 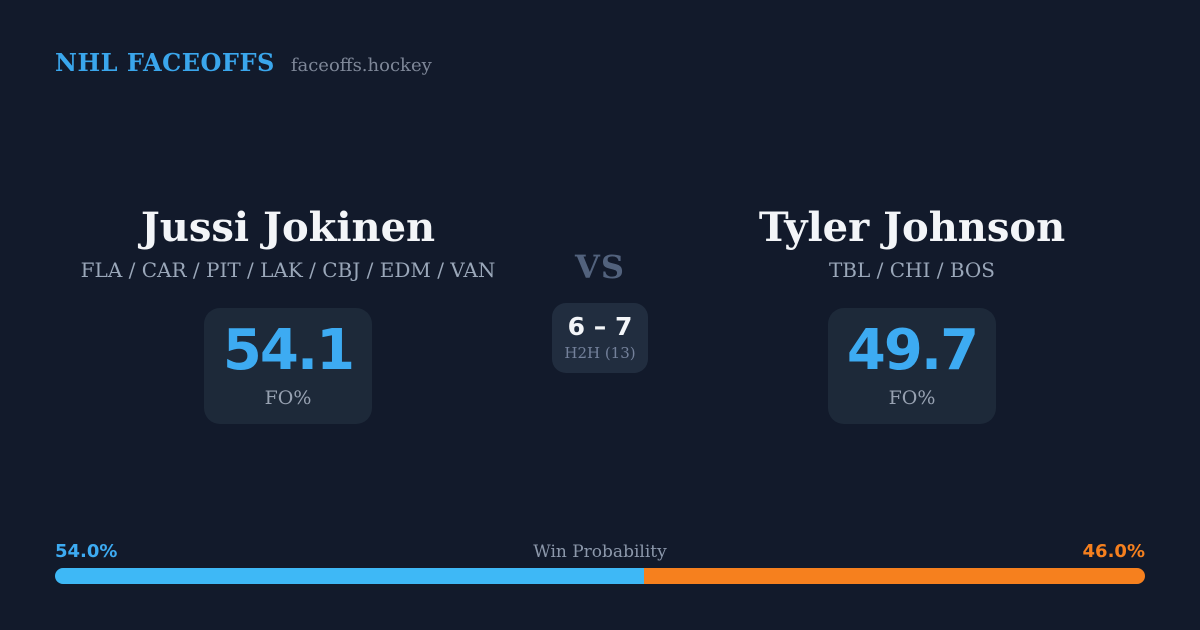 I want to click on h2h-score: 6 – 7, so click(x=600, y=327).